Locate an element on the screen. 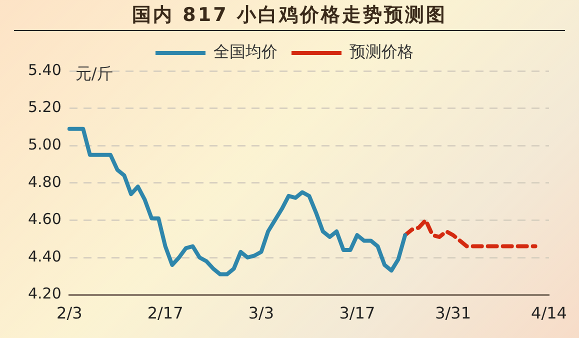  x-tick-label: 4/14 is located at coordinates (549, 313).